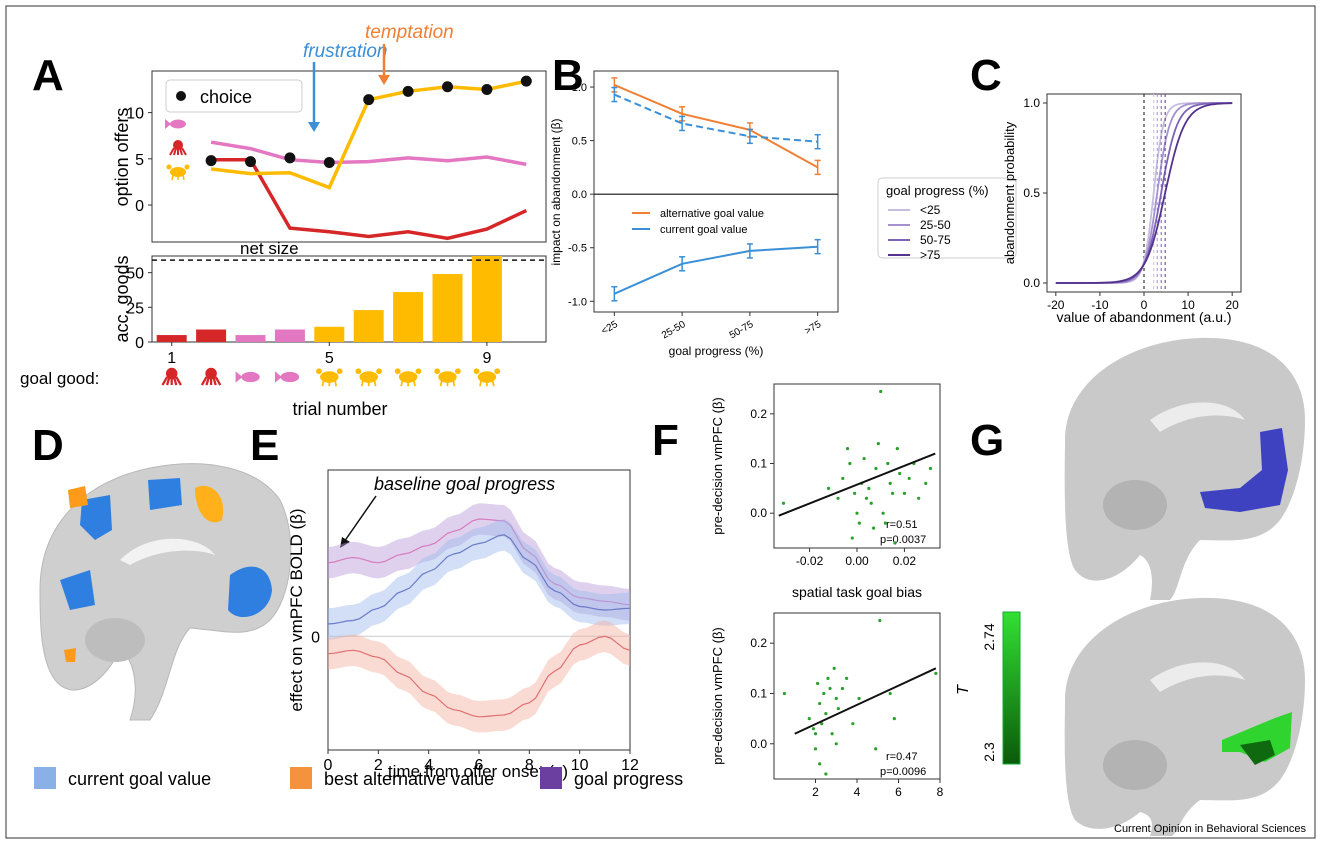 This screenshot has height=844, width=1321. What do you see at coordinates (345, 51) in the screenshot?
I see `frustration-annotation: frustration` at bounding box center [345, 51].